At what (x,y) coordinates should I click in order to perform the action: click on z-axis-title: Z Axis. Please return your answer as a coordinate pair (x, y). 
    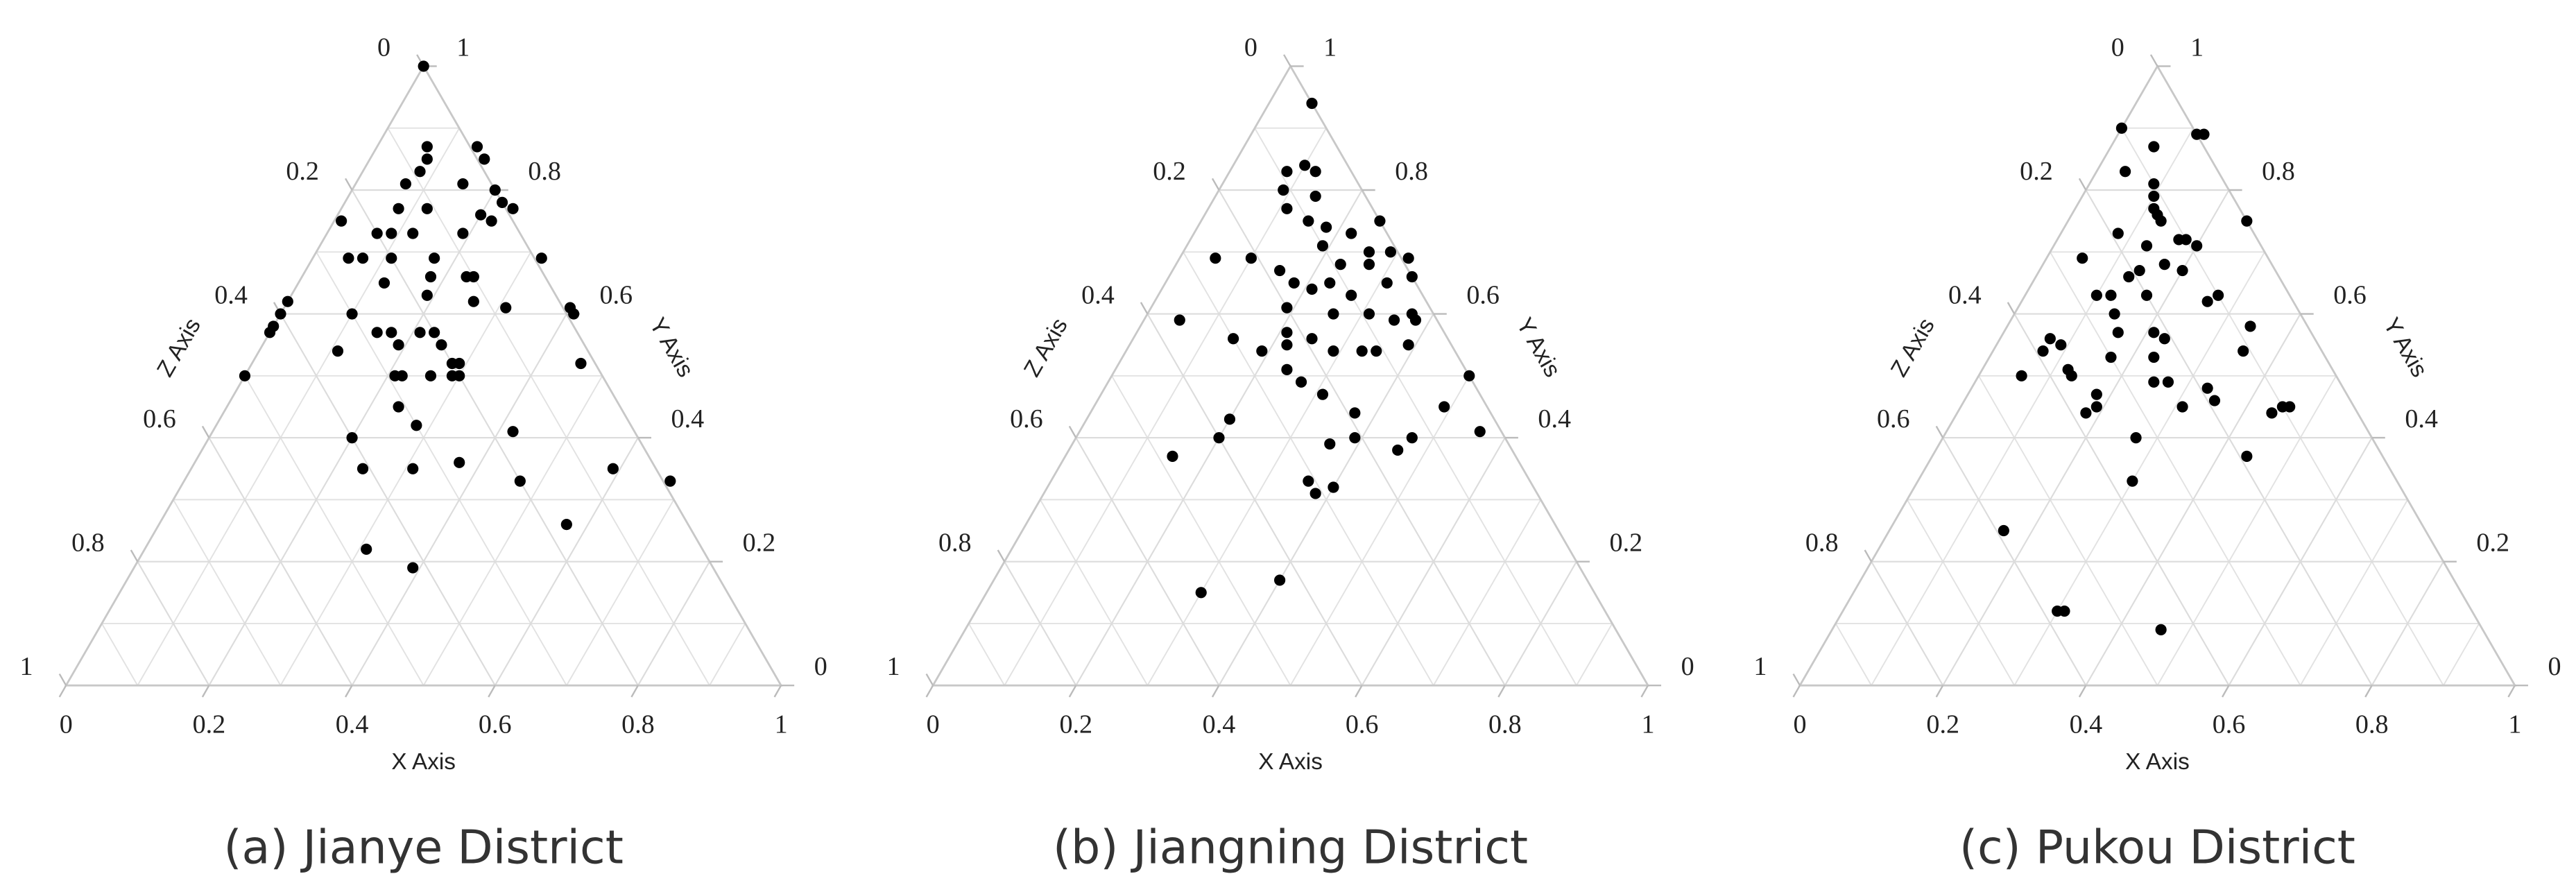
    Looking at the image, I should click on (1045, 347).